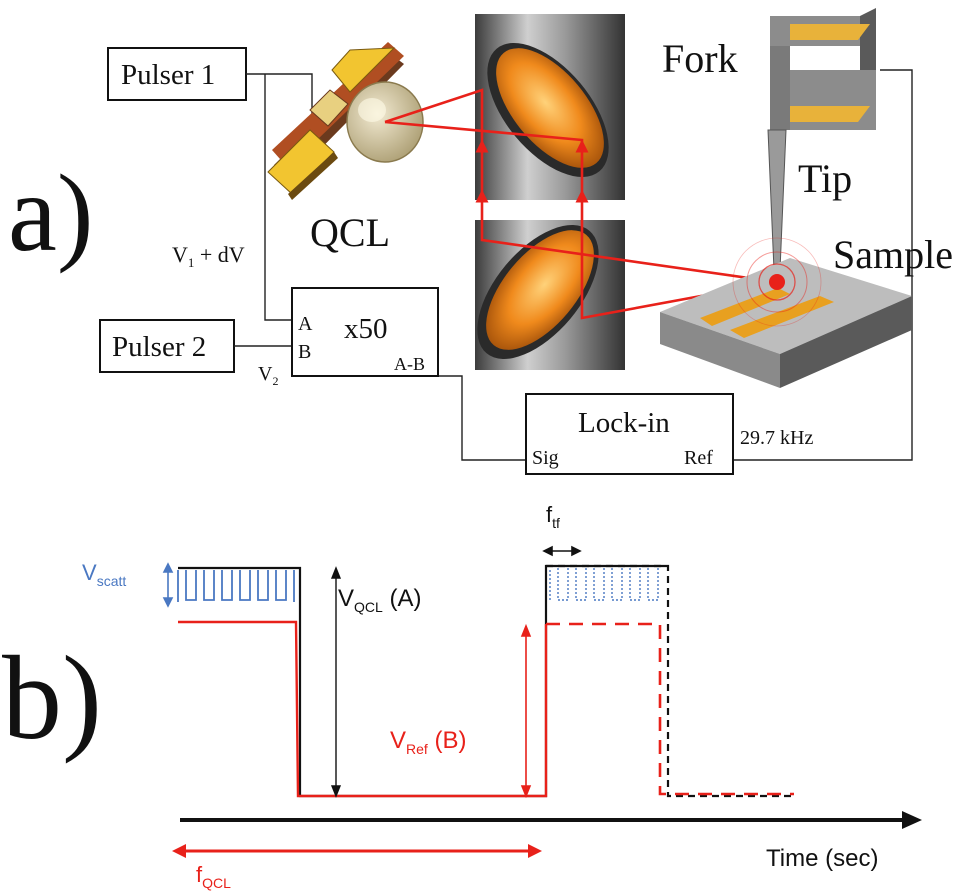 Image resolution: width=970 pixels, height=892 pixels. Describe the element at coordinates (336, 682) in the screenshot. I see `vqcl-arrow` at that location.